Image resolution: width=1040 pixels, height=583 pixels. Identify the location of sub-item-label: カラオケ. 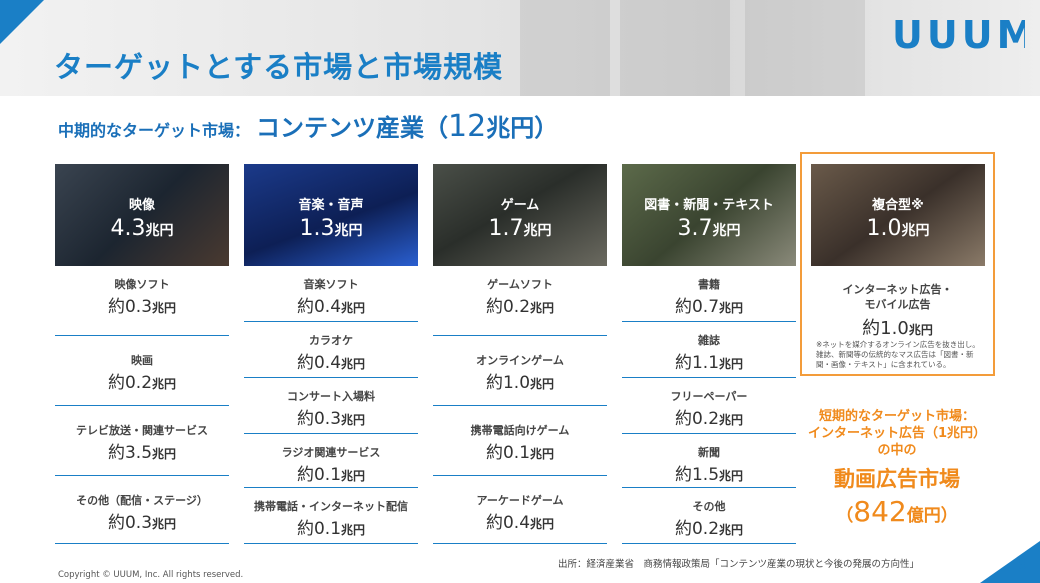
(331, 340).